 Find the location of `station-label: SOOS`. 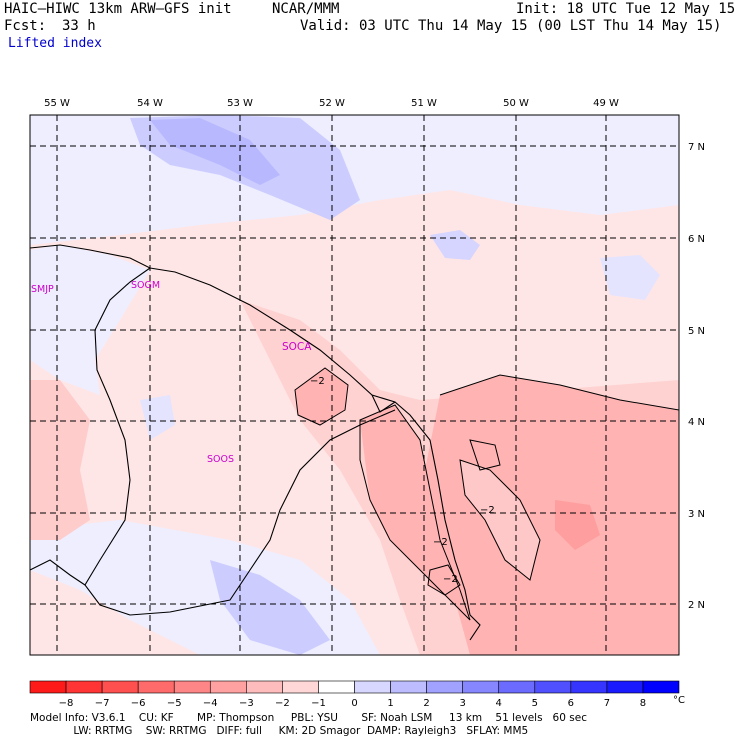

station-label: SOOS is located at coordinates (220, 459).